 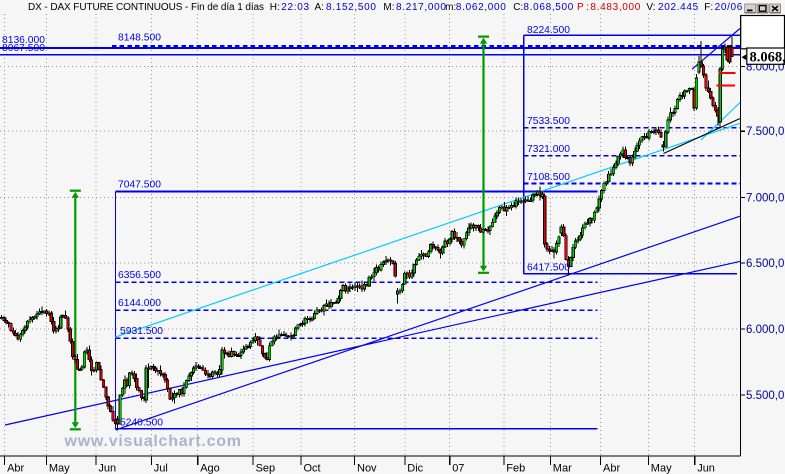 I want to click on svg-text: 7.500,0, so click(x=765, y=132).